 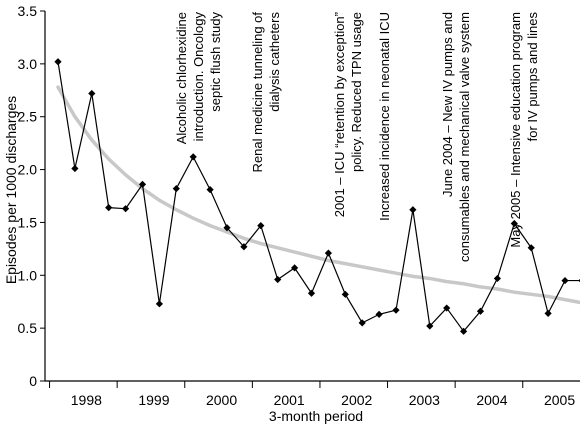 I want to click on y-tick-label: 2.0, so click(x=28, y=170).